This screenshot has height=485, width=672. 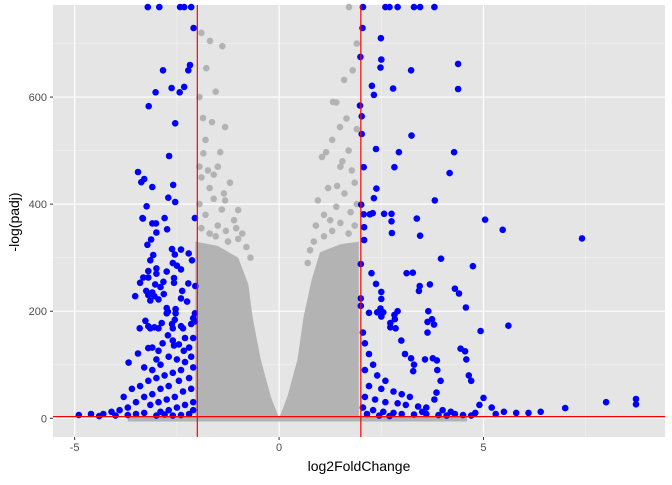 What do you see at coordinates (359, 466) in the screenshot?
I see `x-axis-label: log2FoldChange` at bounding box center [359, 466].